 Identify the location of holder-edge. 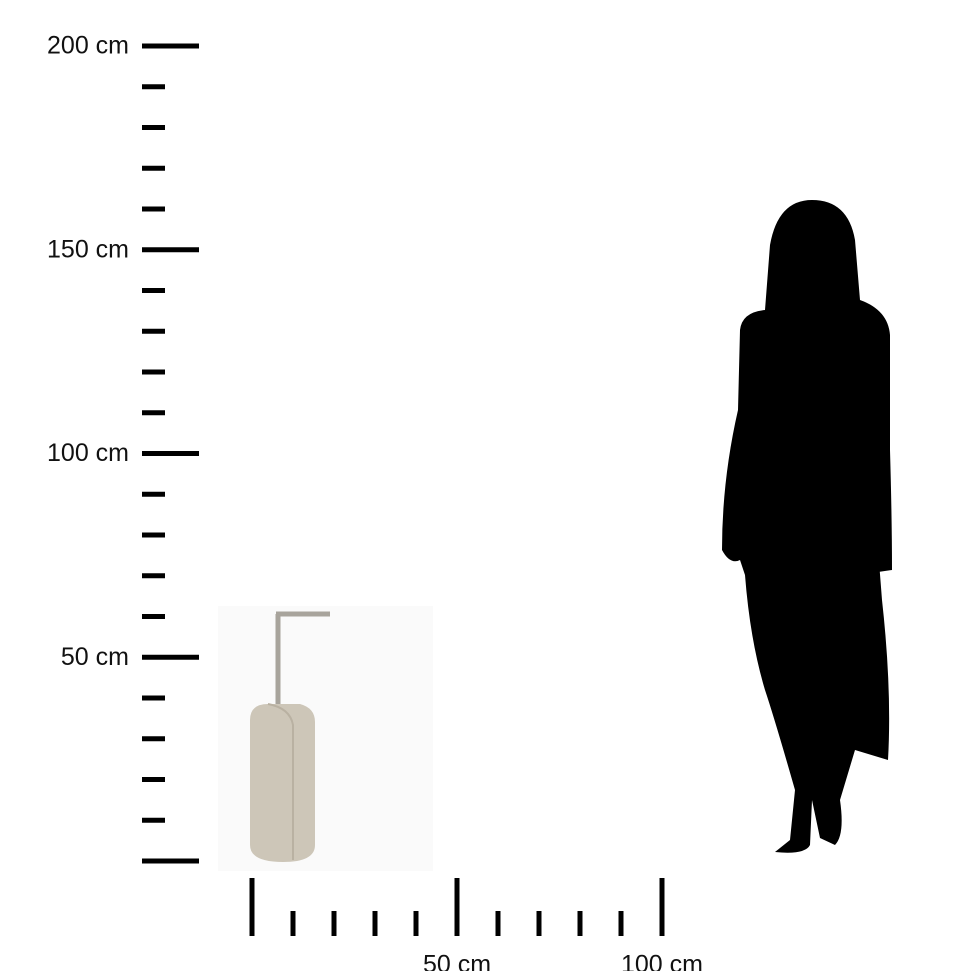
(280, 781).